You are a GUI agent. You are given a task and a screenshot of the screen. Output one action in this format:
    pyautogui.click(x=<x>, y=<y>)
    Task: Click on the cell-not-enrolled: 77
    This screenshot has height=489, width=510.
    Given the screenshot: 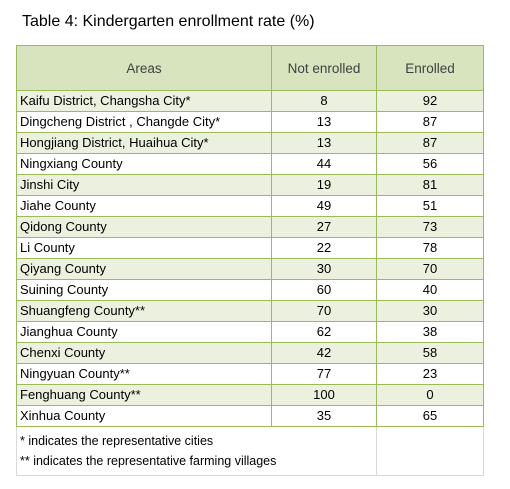 What is the action you would take?
    pyautogui.click(x=324, y=374)
    